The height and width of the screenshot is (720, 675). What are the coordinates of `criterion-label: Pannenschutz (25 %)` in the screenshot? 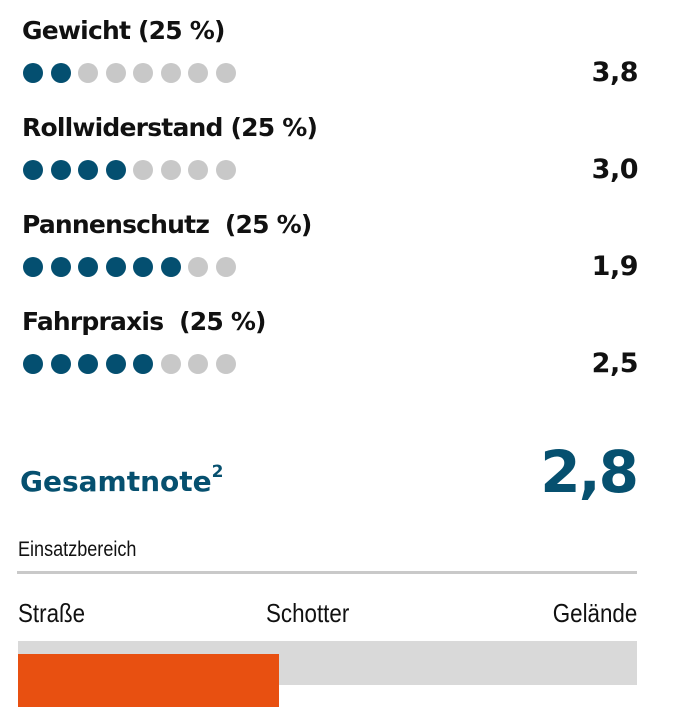 It's located at (167, 224).